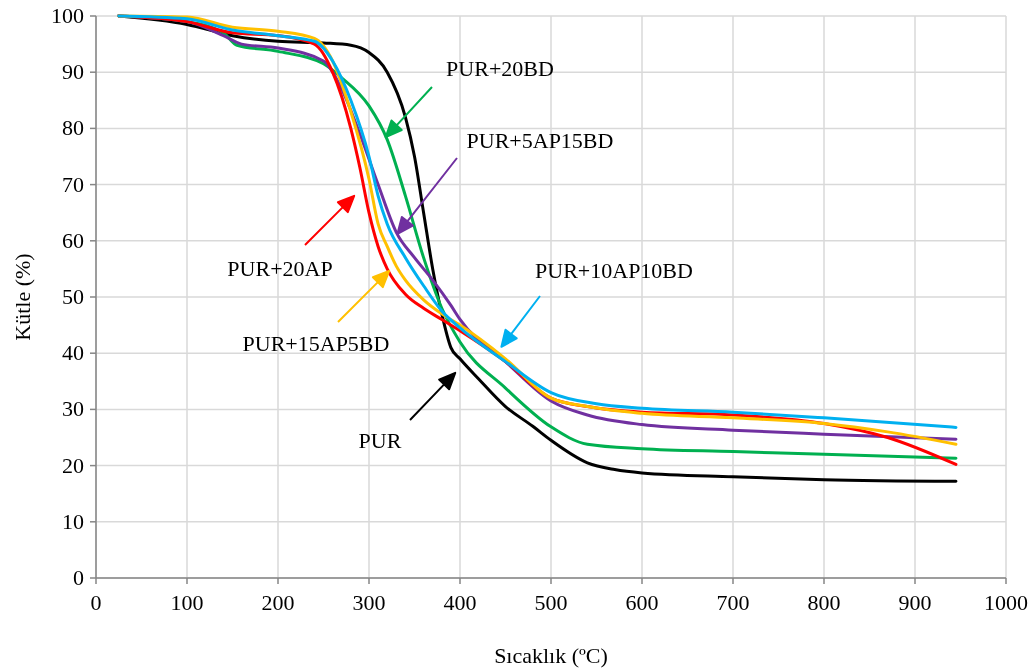 Image resolution: width=1032 pixels, height=671 pixels. I want to click on x-tick-label: 400, so click(460, 602).